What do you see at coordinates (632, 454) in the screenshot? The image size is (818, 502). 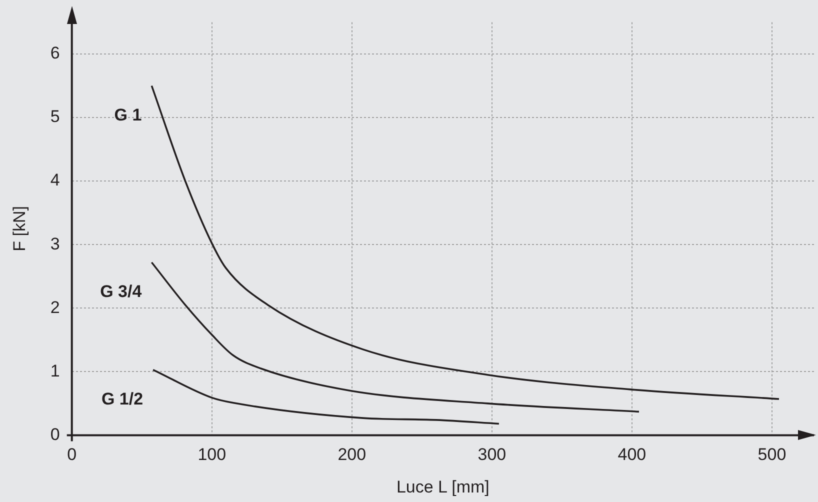 I see `x-tick-label: 400` at bounding box center [632, 454].